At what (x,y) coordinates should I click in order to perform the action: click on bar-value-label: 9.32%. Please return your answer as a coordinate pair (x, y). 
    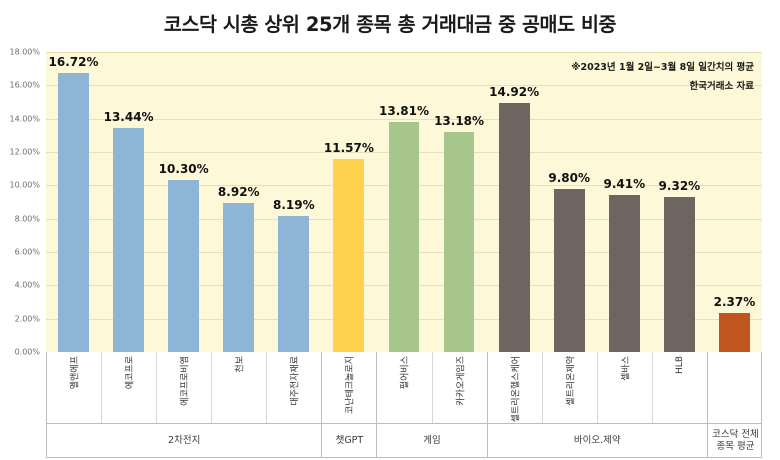
    Looking at the image, I should click on (679, 185).